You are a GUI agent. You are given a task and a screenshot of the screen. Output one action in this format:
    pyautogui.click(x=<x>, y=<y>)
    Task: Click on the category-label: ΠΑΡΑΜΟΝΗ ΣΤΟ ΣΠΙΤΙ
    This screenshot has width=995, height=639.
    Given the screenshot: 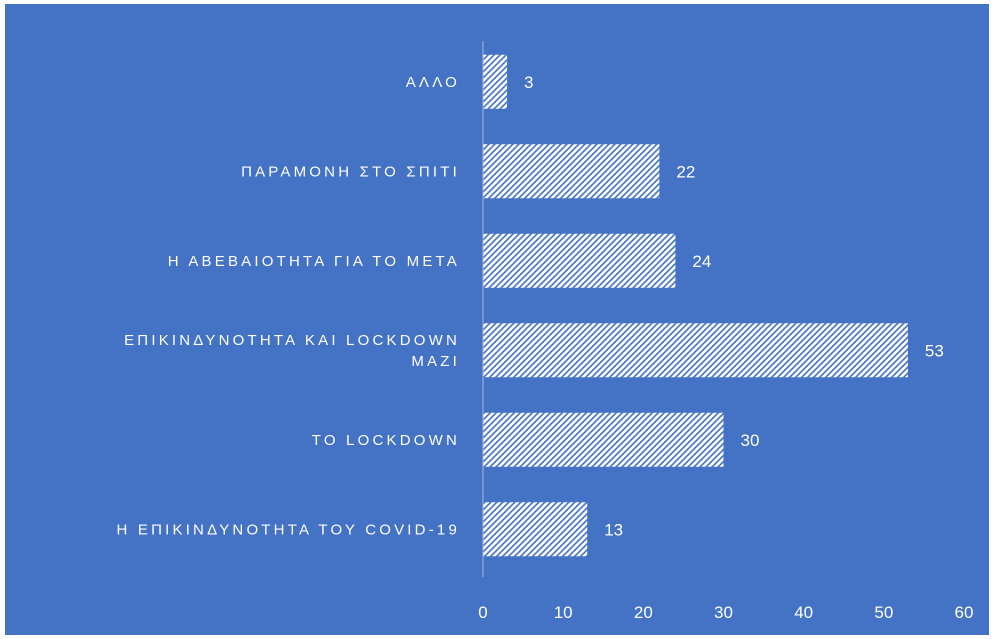 What is the action you would take?
    pyautogui.click(x=350, y=171)
    